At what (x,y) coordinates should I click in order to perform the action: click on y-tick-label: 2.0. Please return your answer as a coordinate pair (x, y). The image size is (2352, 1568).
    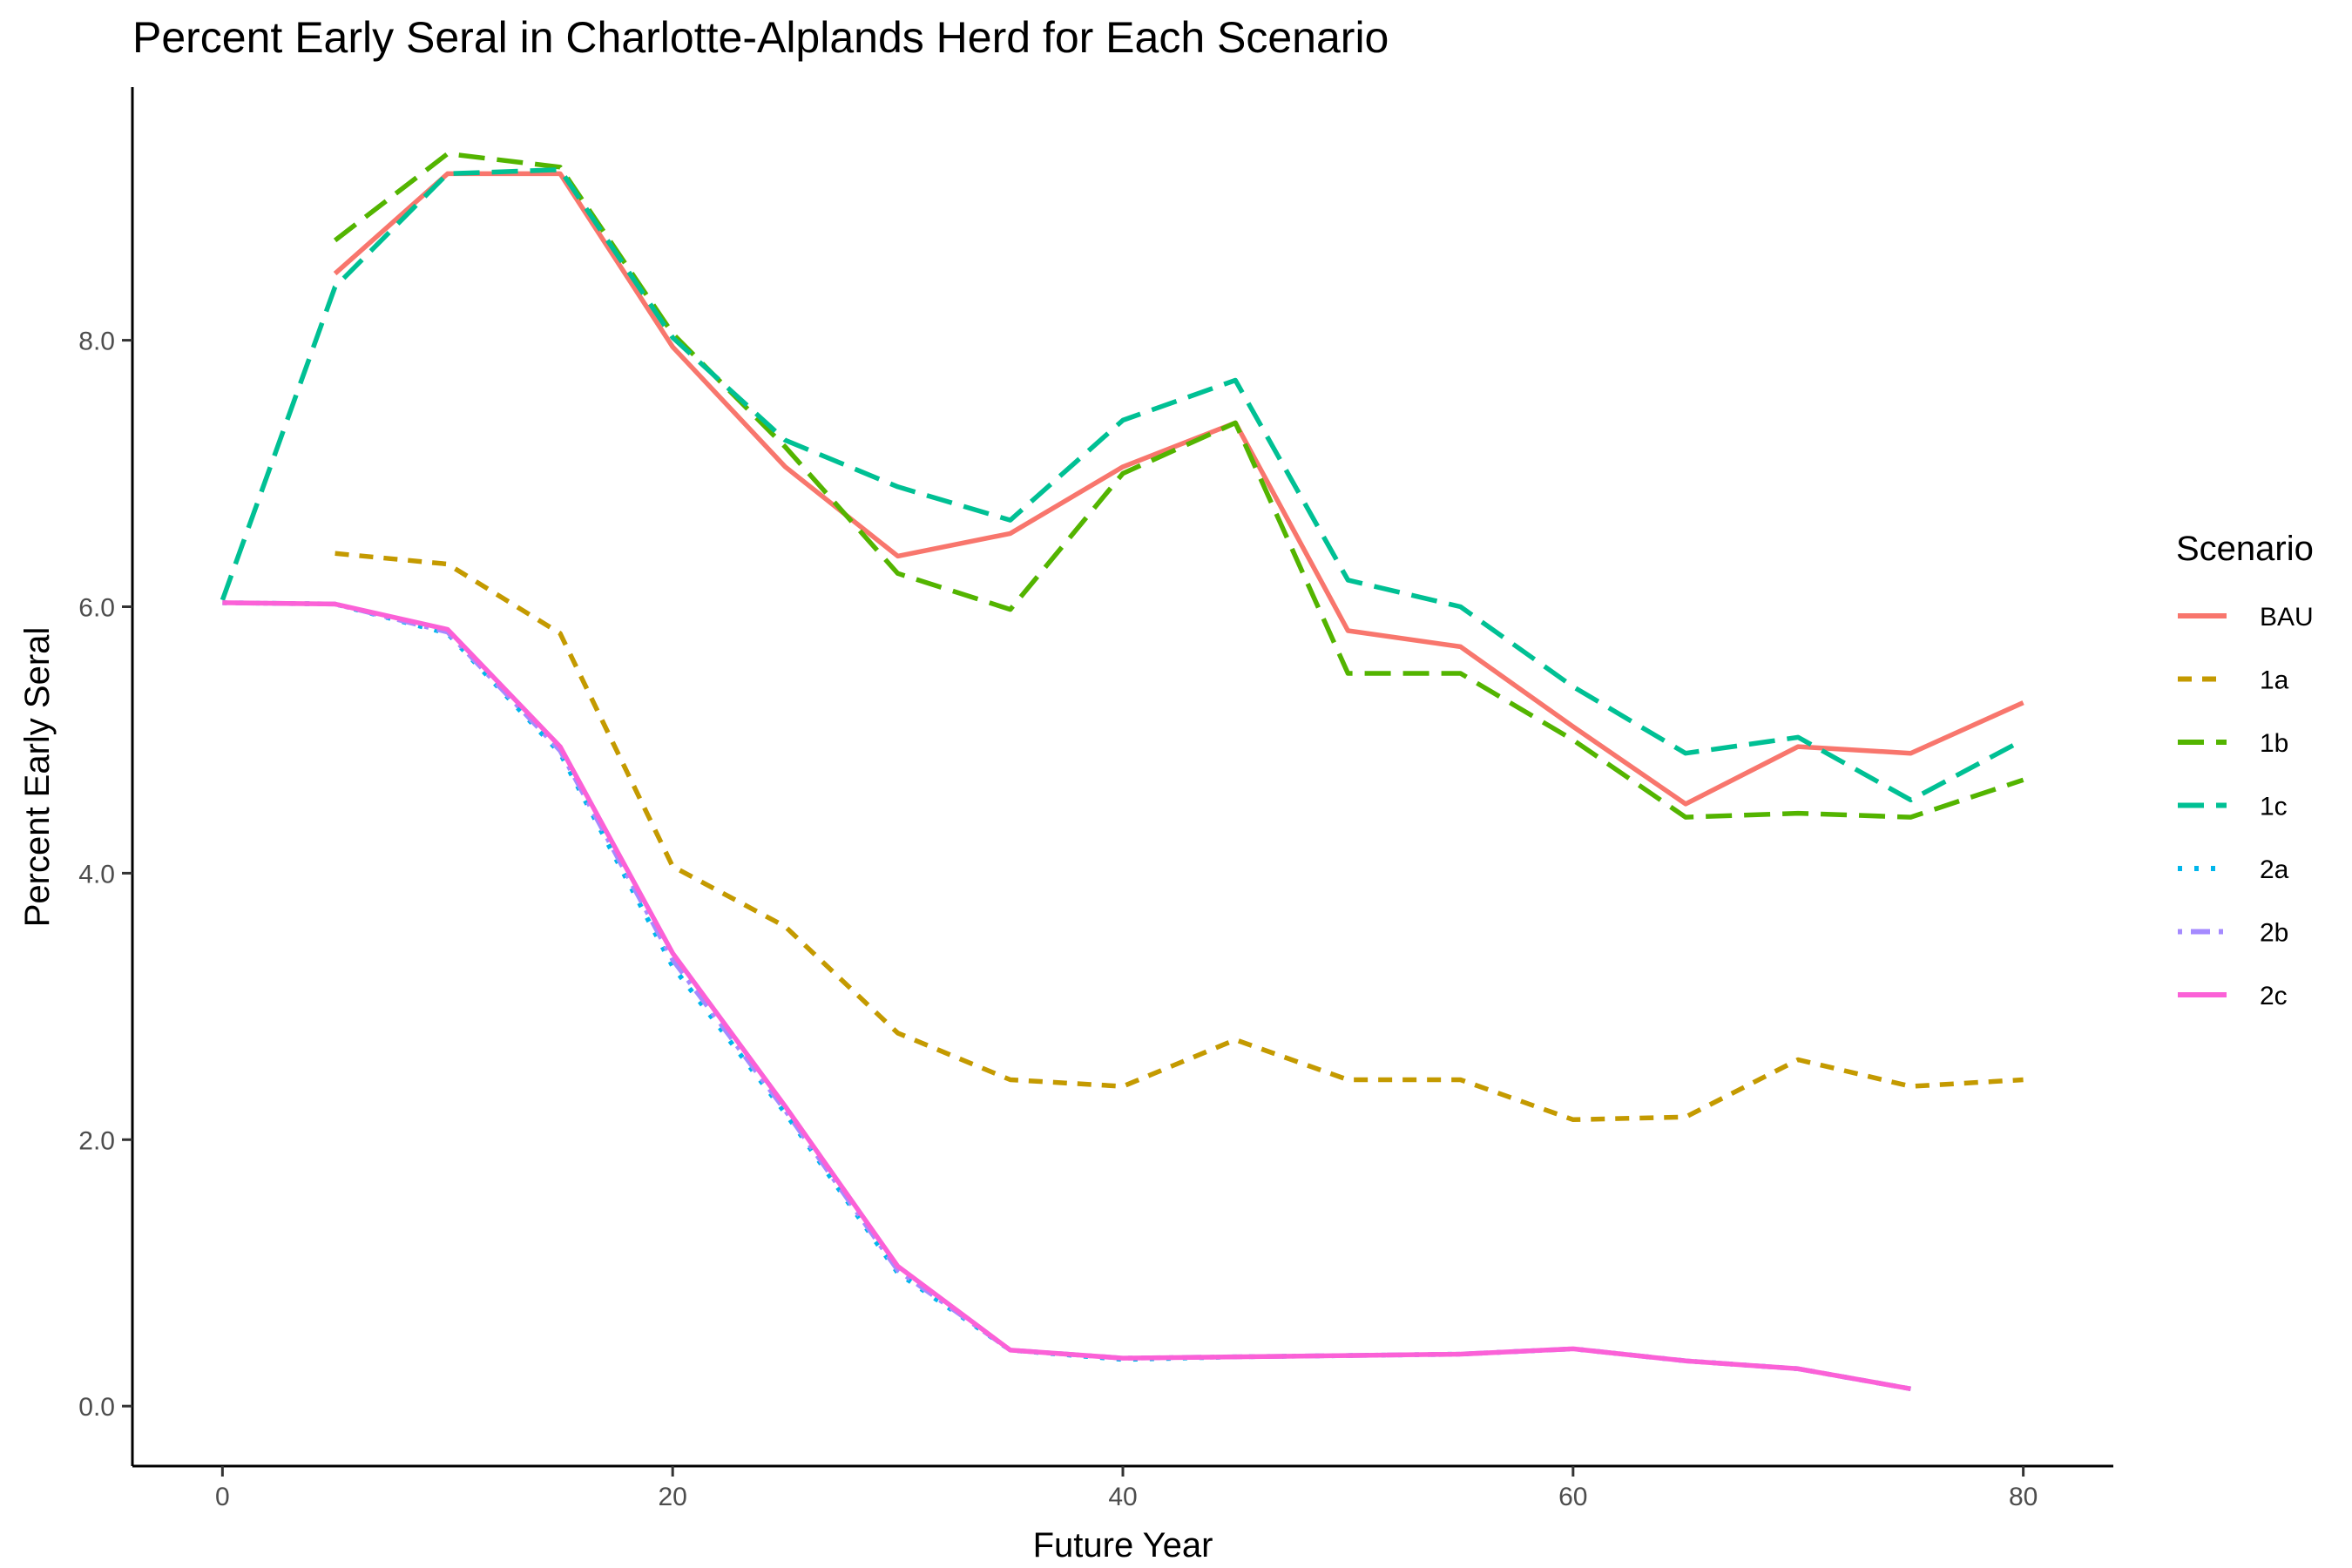
    Looking at the image, I should click on (96, 1140).